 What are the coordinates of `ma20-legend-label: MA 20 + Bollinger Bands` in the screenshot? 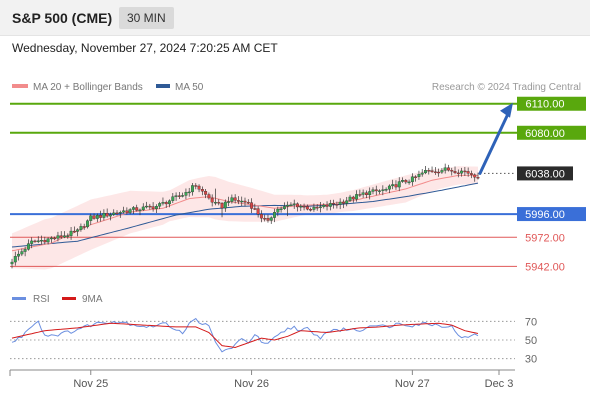 It's located at (88, 87).